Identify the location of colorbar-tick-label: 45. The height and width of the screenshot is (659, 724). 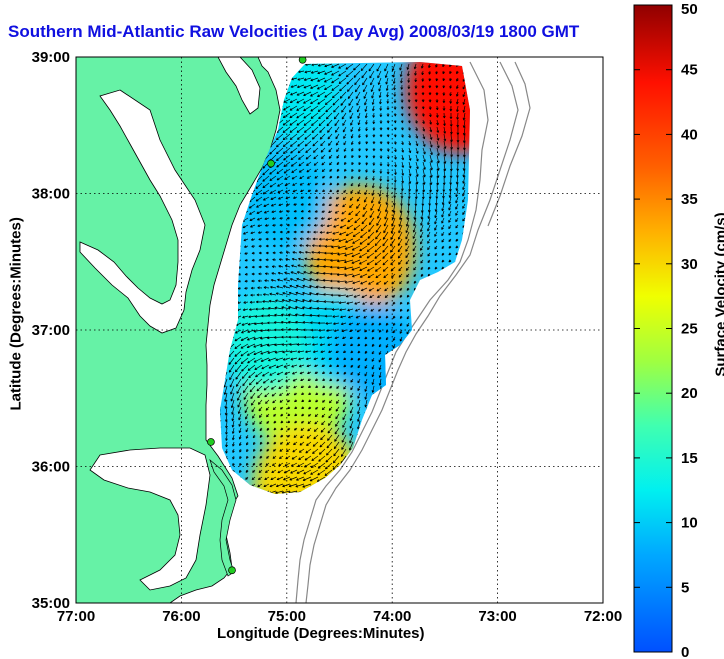
(689, 70).